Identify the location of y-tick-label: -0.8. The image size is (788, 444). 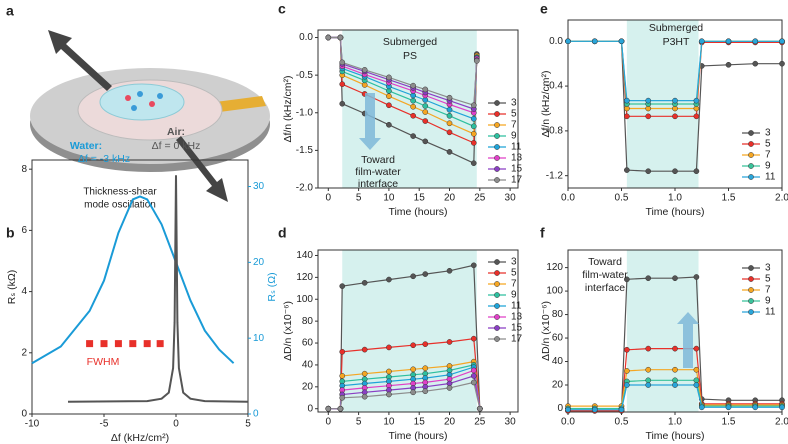
(555, 131).